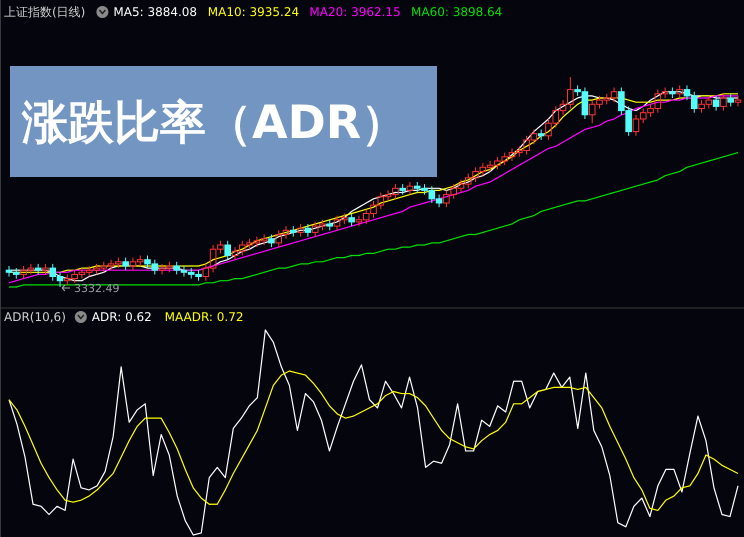 Image resolution: width=744 pixels, height=537 pixels. Describe the element at coordinates (254, 12) in the screenshot. I see `text: MA10: 3935.24` at that location.